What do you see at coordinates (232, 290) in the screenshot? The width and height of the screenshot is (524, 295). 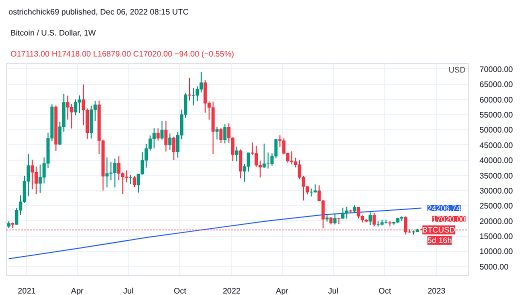 I see `x-tick-label: 2022` at bounding box center [232, 290].